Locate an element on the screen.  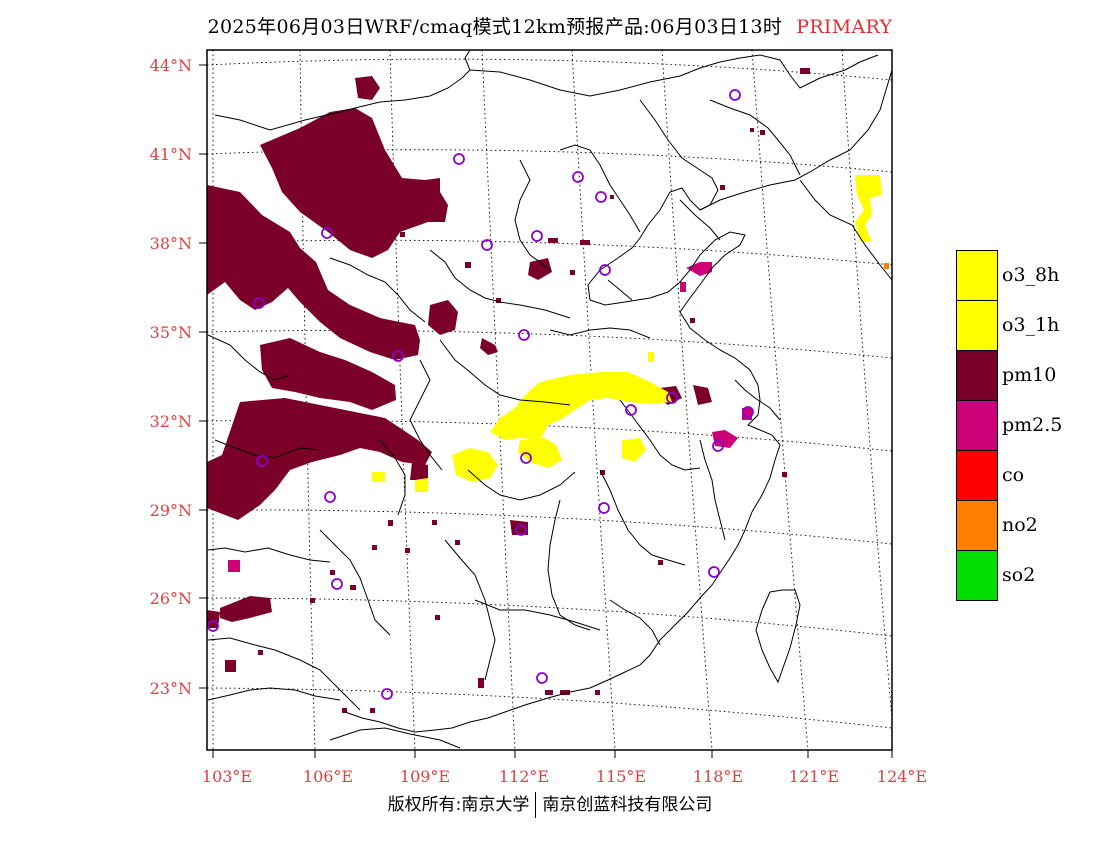
lat-label: 44°N is located at coordinates (171, 65).